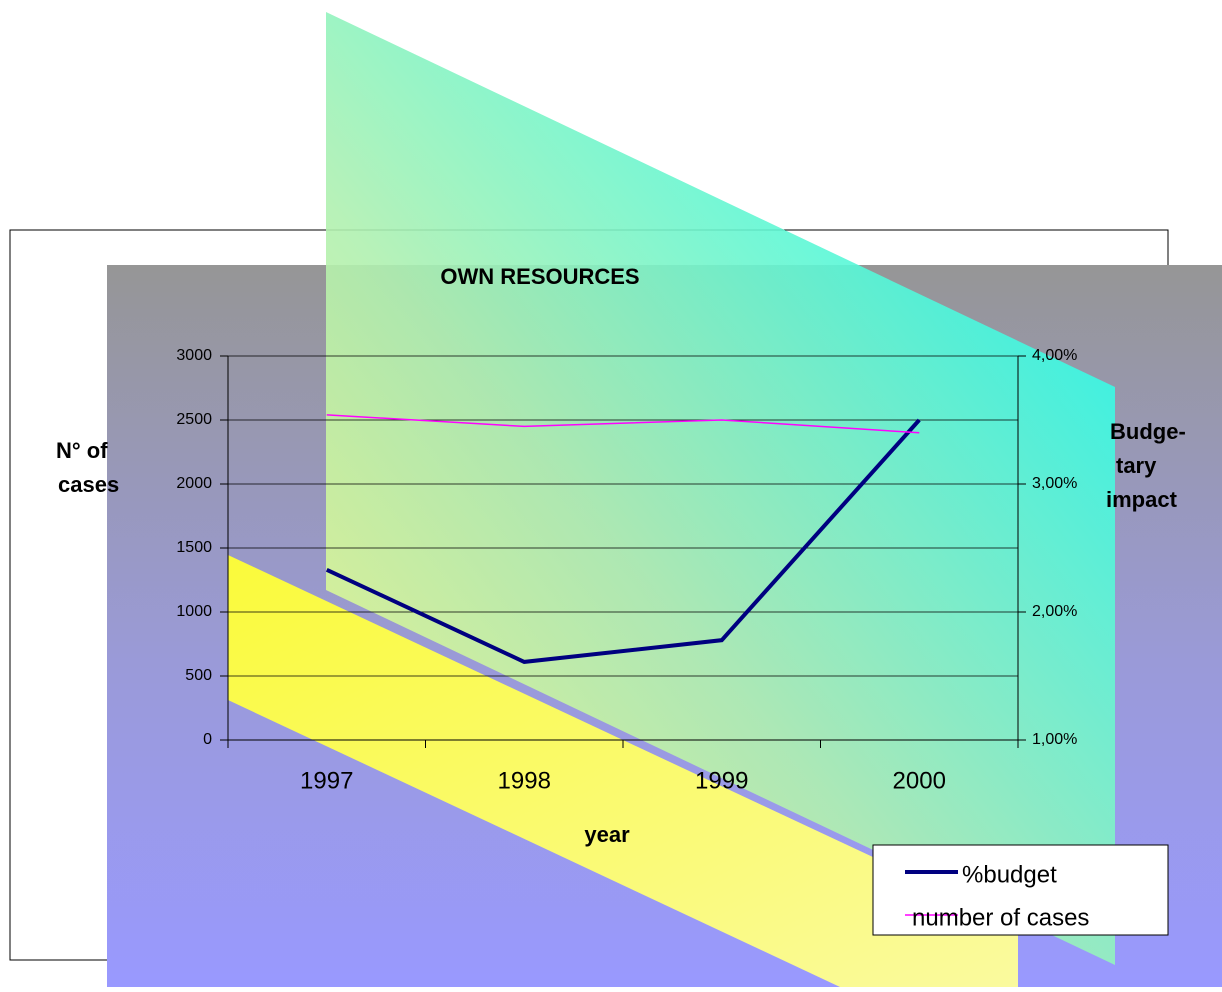  I want to click on y-tick-label: 500, so click(198, 675).